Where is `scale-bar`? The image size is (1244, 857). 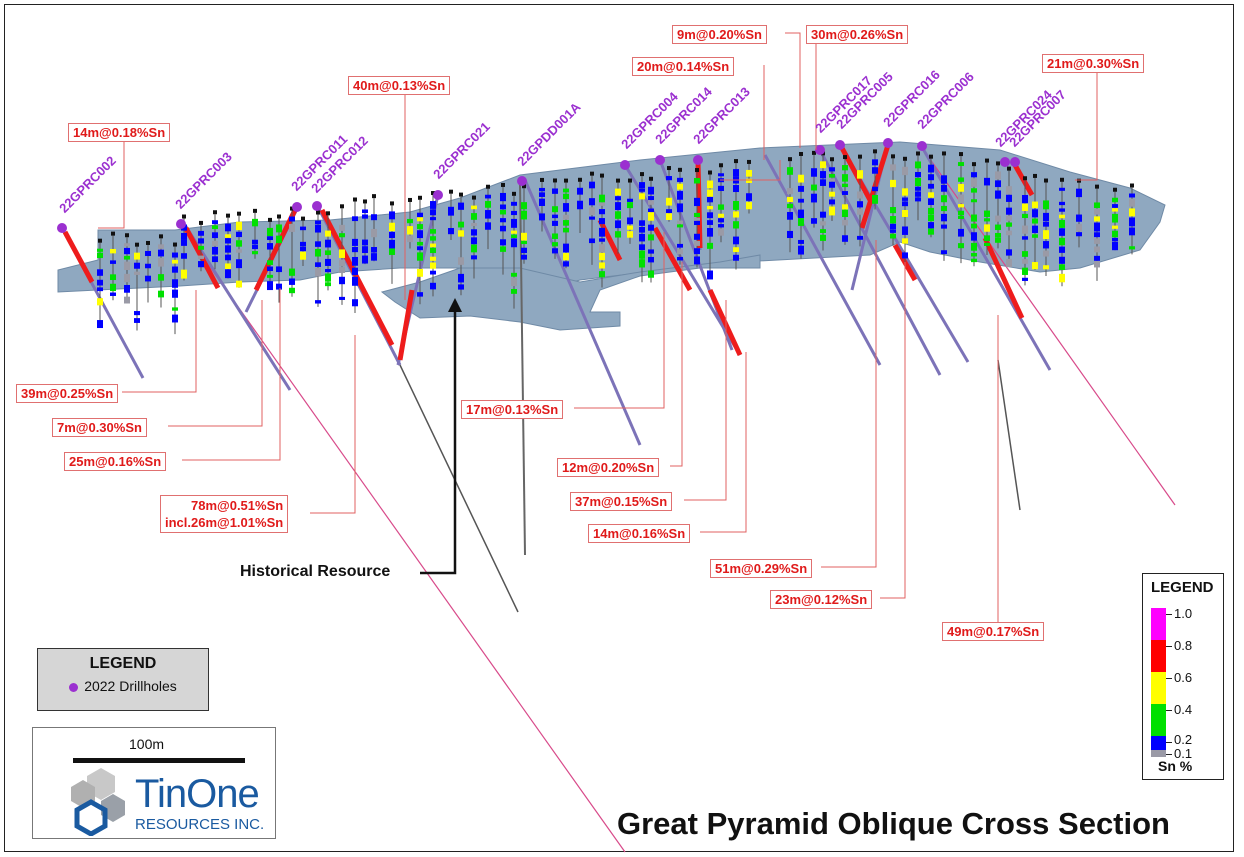 scale-bar is located at coordinates (159, 760).